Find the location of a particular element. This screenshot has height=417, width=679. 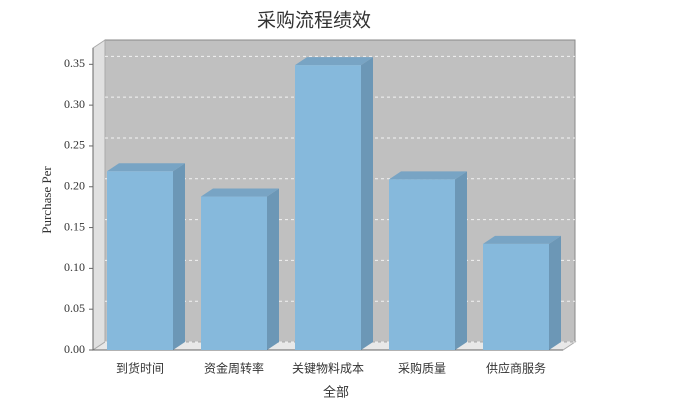

y-tick-label: 0.15 is located at coordinates (74, 226).